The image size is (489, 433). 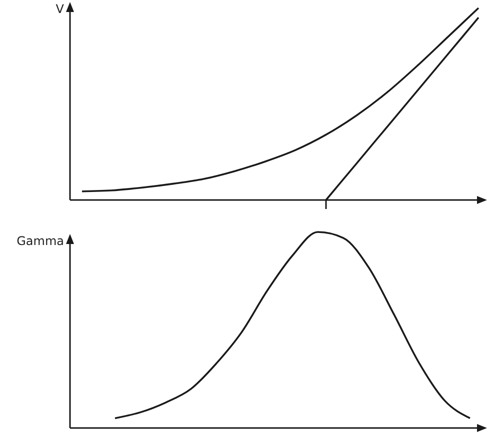 What do you see at coordinates (60, 9) in the screenshot?
I see `y-axis-title: V` at bounding box center [60, 9].